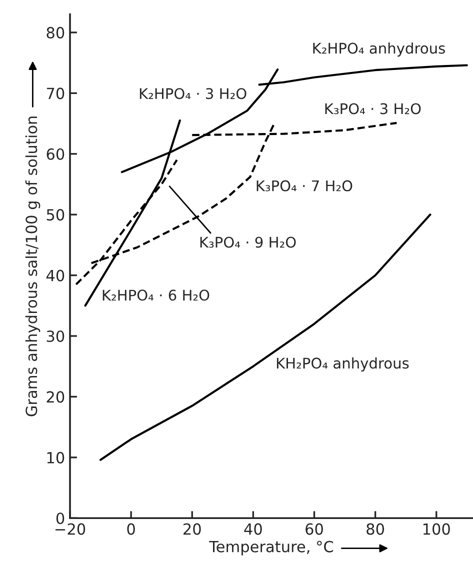  I want to click on x-tick-label: −20, so click(71, 529).